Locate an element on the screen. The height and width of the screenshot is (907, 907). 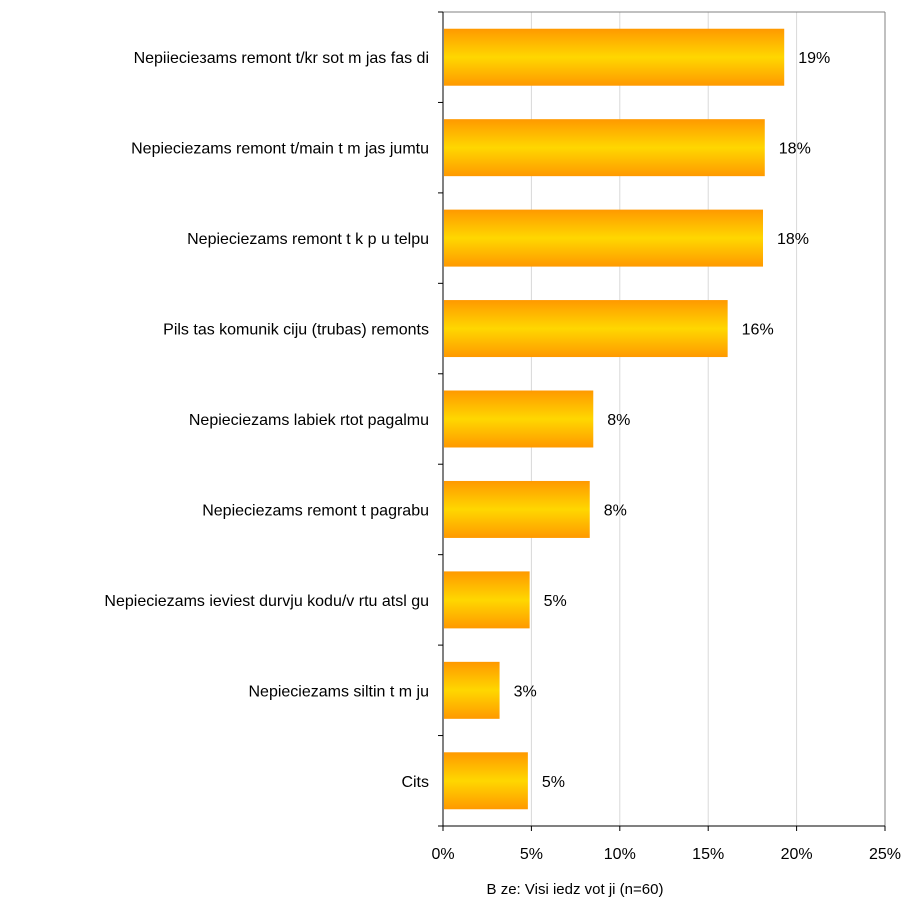
x-tick-labels: 0% 5% 10% 15% 20% 25% is located at coordinates (666, 854).